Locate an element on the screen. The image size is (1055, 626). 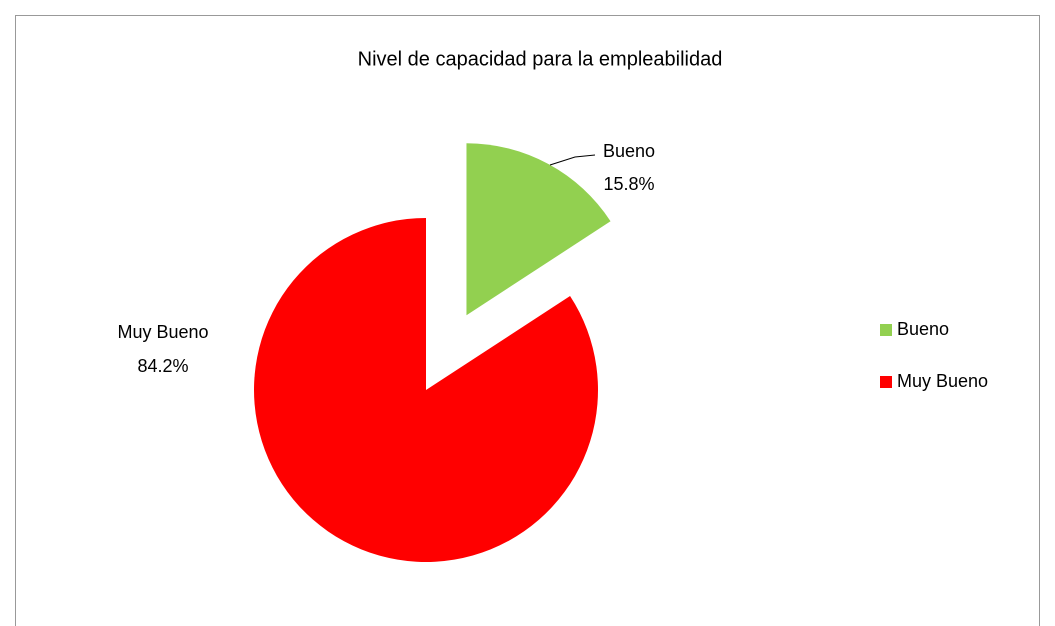
chart-title: Nivel de capacidad para la empleabilidad is located at coordinates (540, 59).